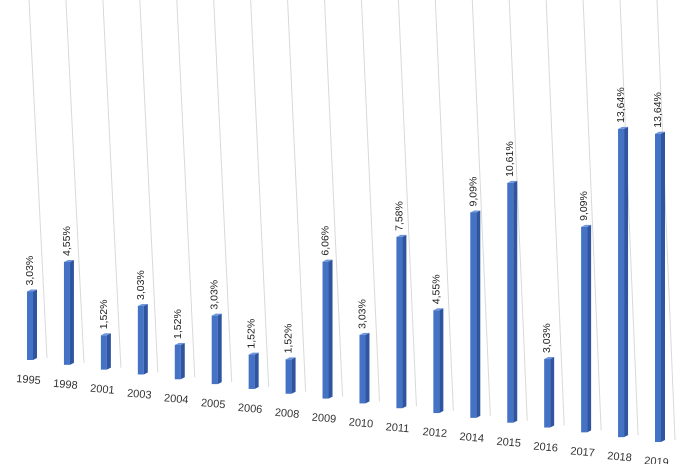 Image resolution: width=685 pixels, height=464 pixels. What do you see at coordinates (323, 419) in the screenshot?
I see `x-tick-label: 2009` at bounding box center [323, 419].